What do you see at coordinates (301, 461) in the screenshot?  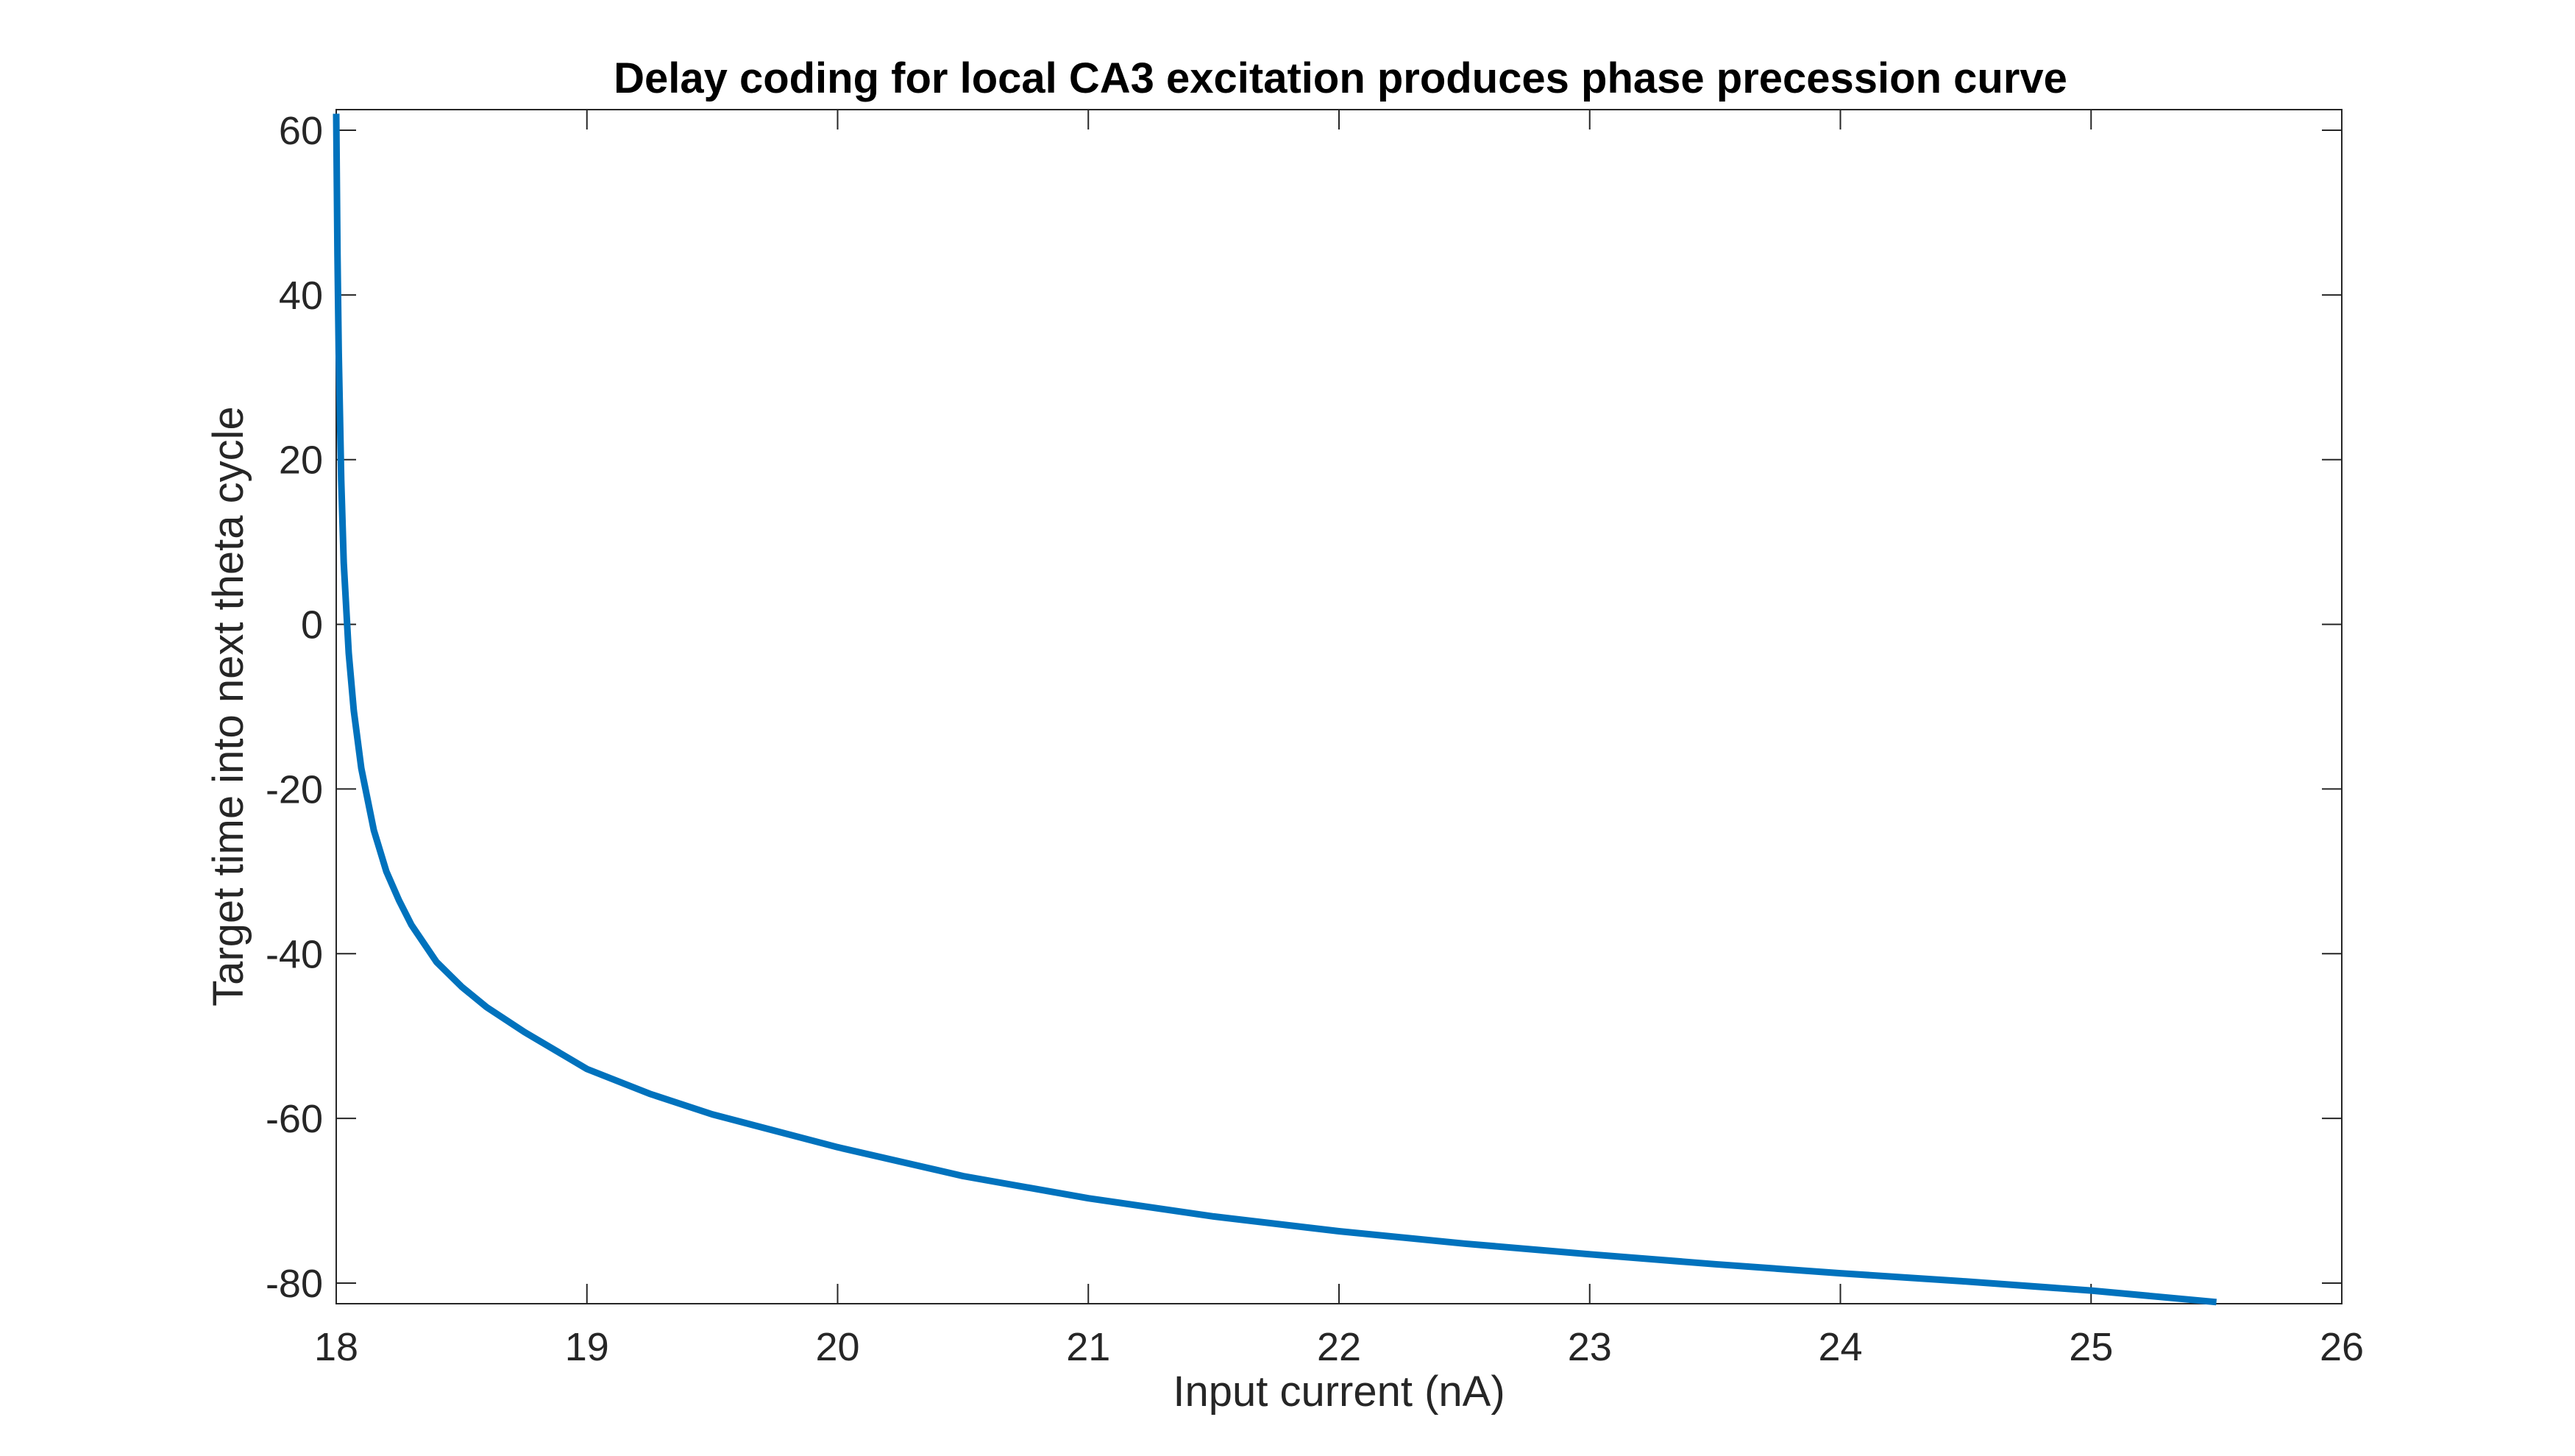 I see `y-tick-label: 20` at bounding box center [301, 461].